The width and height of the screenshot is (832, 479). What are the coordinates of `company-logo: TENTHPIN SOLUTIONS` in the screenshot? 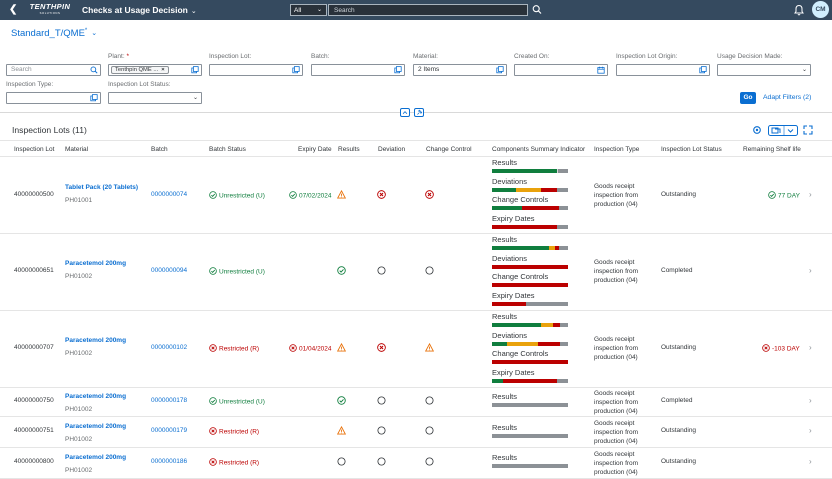 It's located at (50, 10).